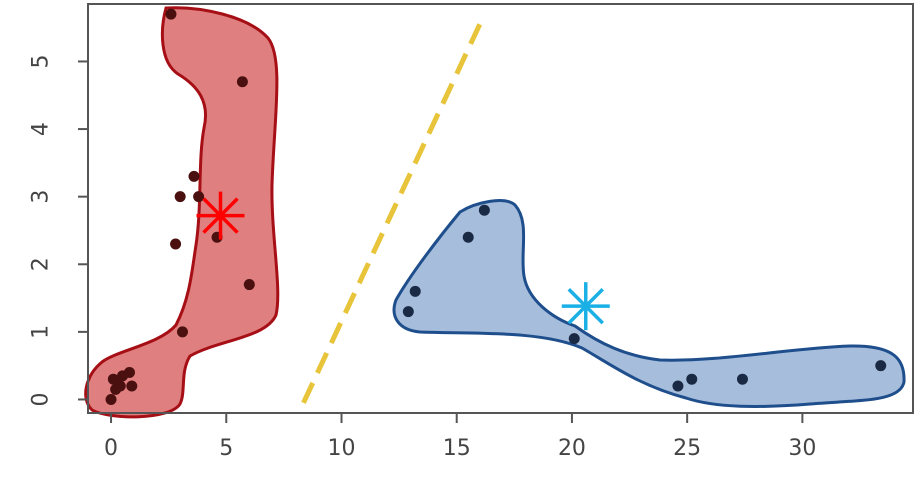  What do you see at coordinates (41, 332) in the screenshot?
I see `y-tick-label: 1` at bounding box center [41, 332].